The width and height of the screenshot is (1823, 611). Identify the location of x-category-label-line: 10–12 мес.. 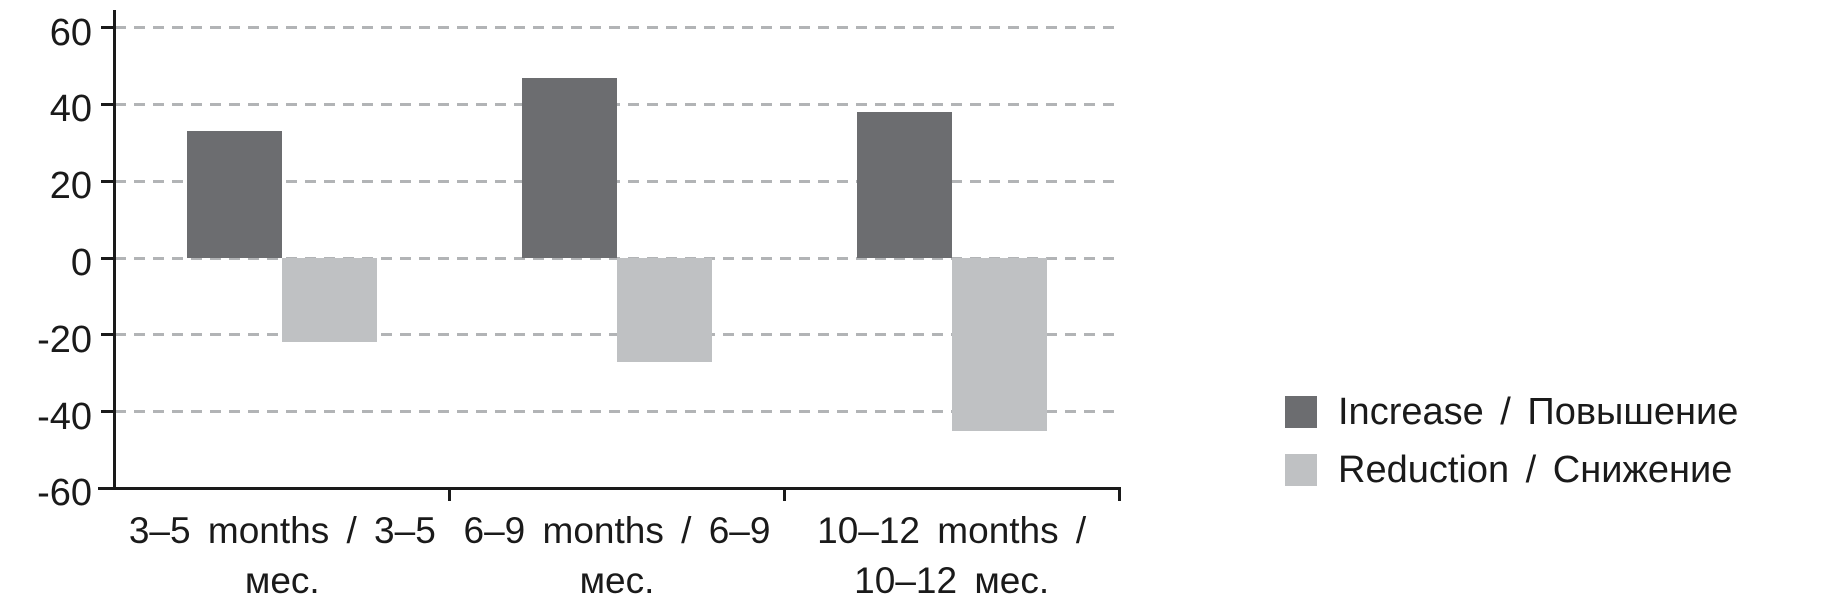
(952, 580).